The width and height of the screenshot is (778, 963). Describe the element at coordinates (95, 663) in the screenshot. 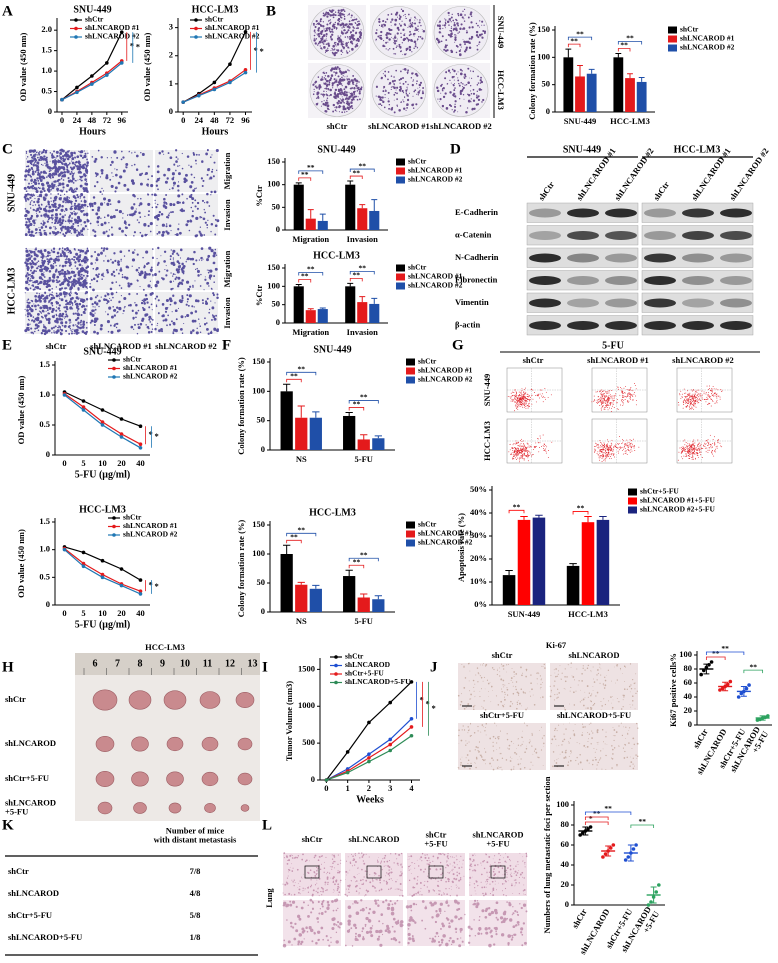

I see `ruler-number: 6` at that location.